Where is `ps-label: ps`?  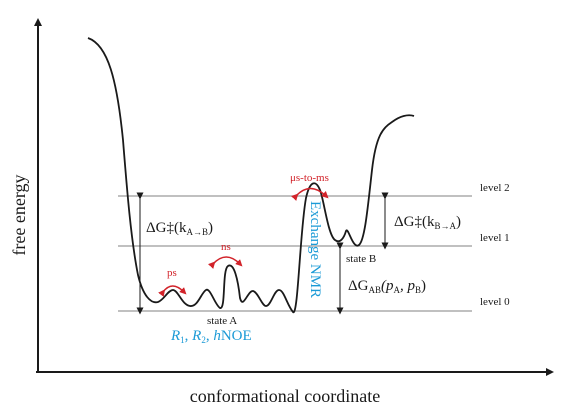
ps-label: ps is located at coordinates (172, 273).